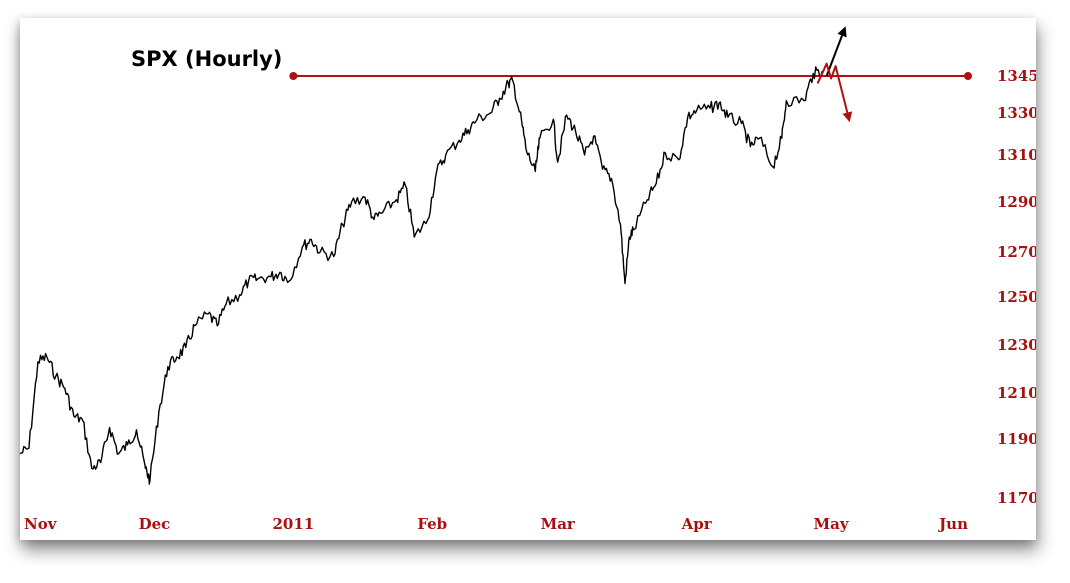  I want to click on x-tick-label: May, so click(832, 524).